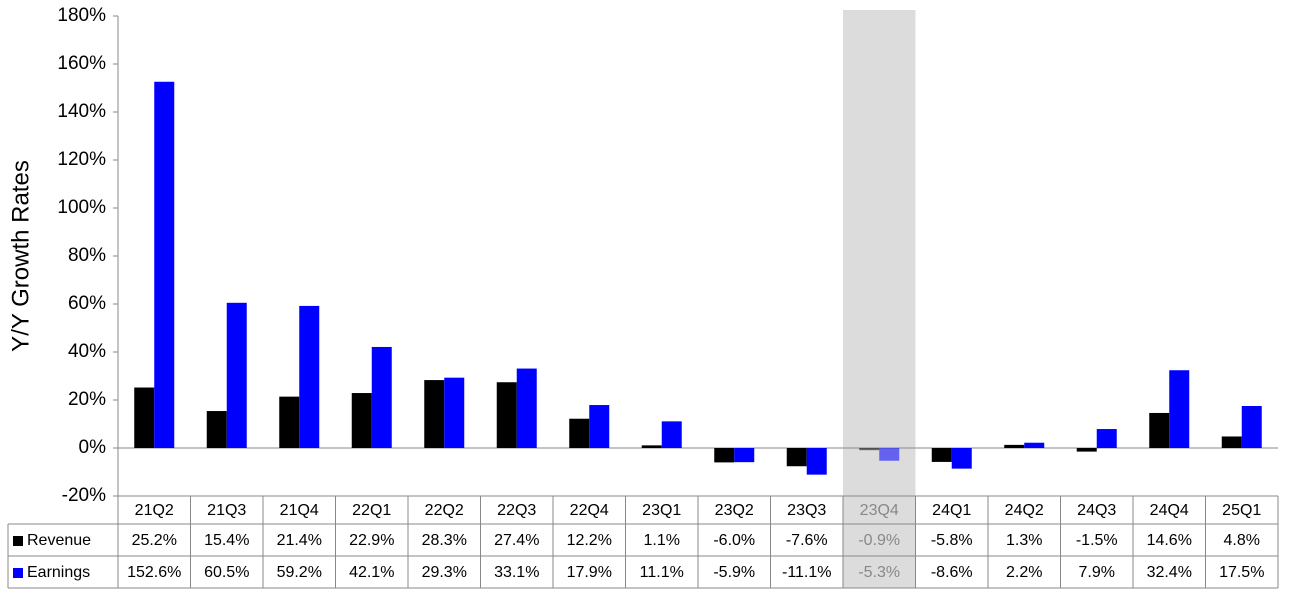 This screenshot has width=1290, height=594. I want to click on y-tick-label: -20%, so click(84, 495).